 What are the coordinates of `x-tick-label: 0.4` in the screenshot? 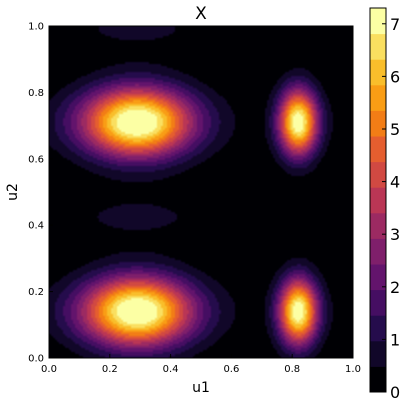 It's located at (171, 369).